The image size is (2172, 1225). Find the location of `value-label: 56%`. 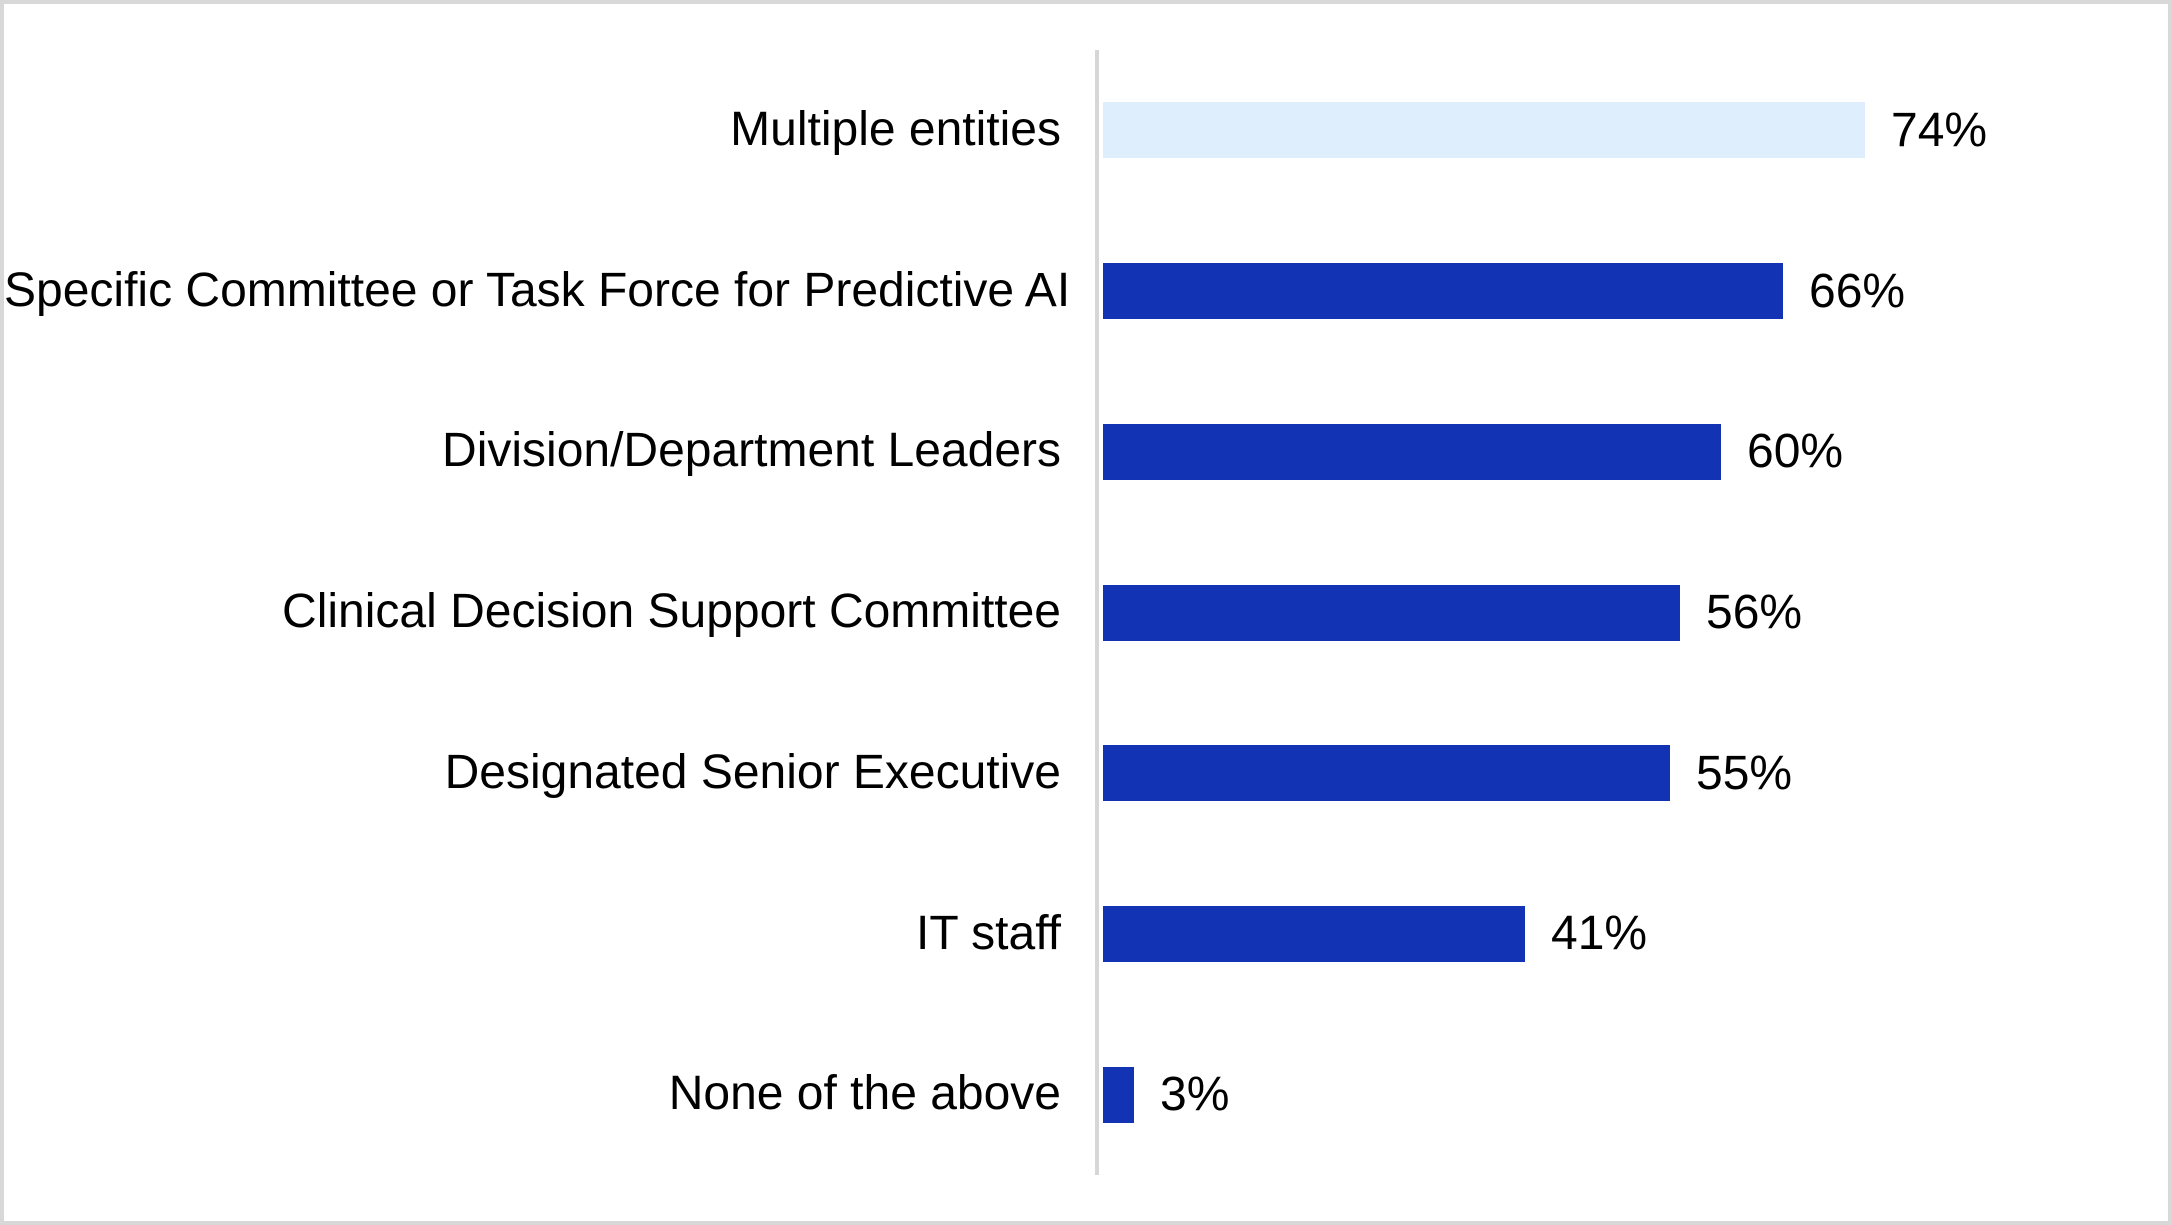

value-label: 56% is located at coordinates (1754, 613).